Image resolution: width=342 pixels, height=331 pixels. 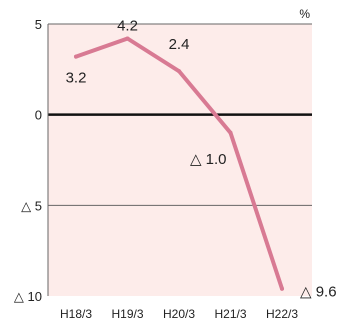 What do you see at coordinates (179, 44) in the screenshot?
I see `data-label: 2.4` at bounding box center [179, 44].